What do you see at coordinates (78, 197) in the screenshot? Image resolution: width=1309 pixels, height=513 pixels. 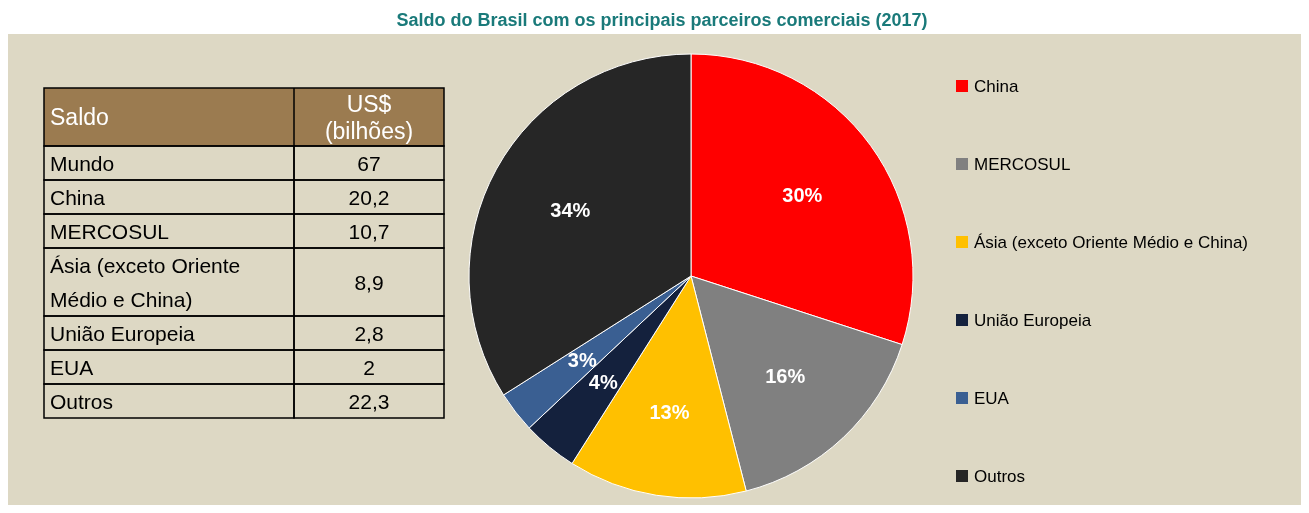 I see `category-label: China` at bounding box center [78, 197].